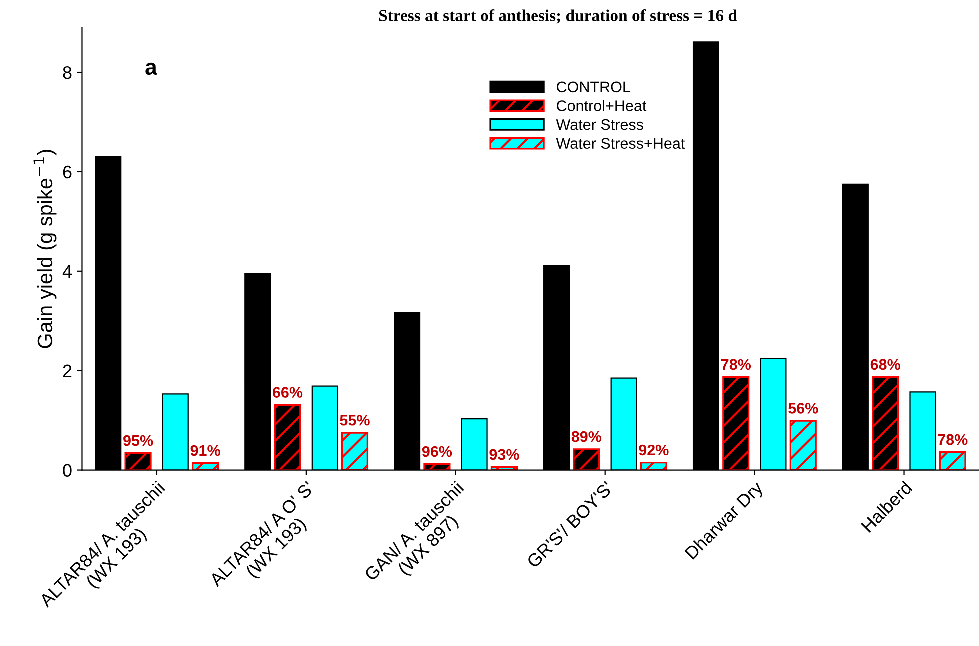  Describe the element at coordinates (593, 87) in the screenshot. I see `legend-label: CONTROL` at that location.